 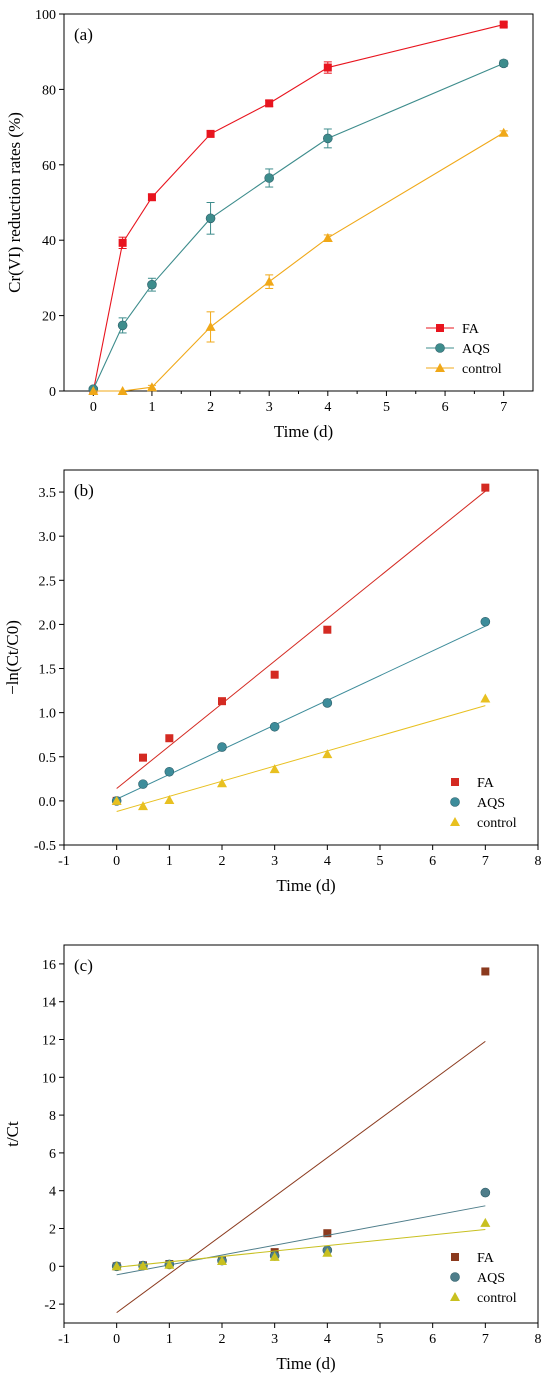 I want to click on y-tick-label: 3.0, so click(x=48, y=537).